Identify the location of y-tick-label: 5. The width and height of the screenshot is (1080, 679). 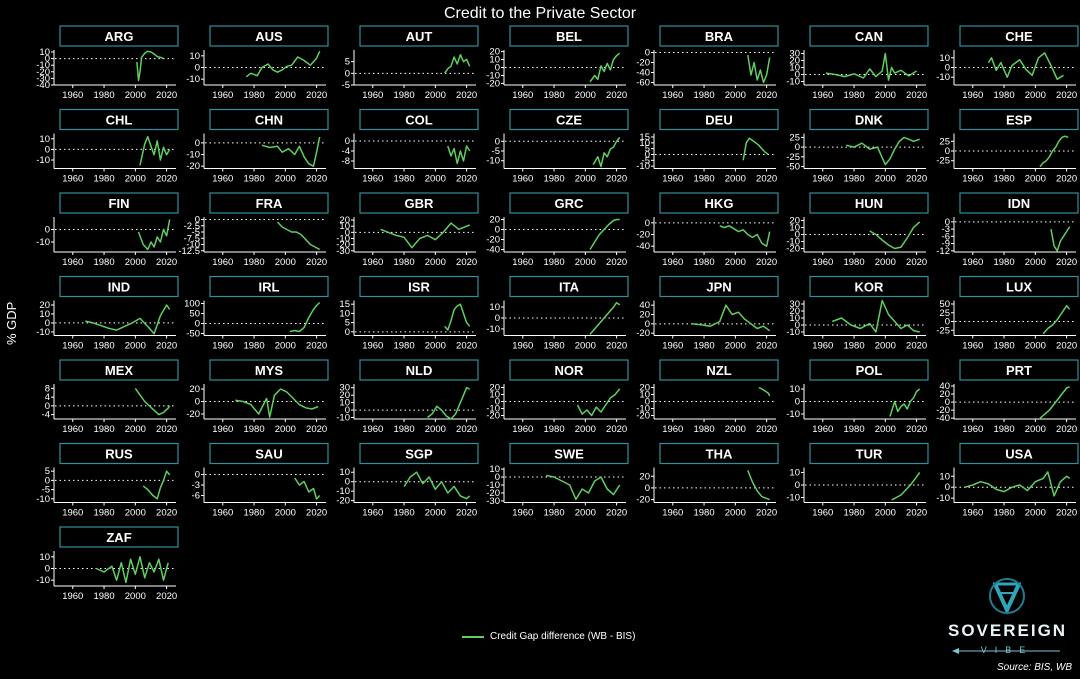
(347, 62).